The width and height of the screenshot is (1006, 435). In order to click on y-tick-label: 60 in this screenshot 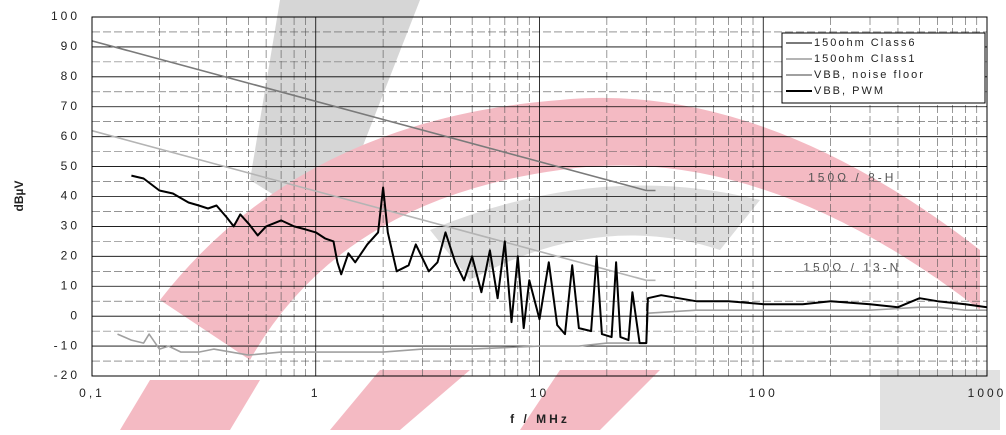, I will do `click(70, 136)`.